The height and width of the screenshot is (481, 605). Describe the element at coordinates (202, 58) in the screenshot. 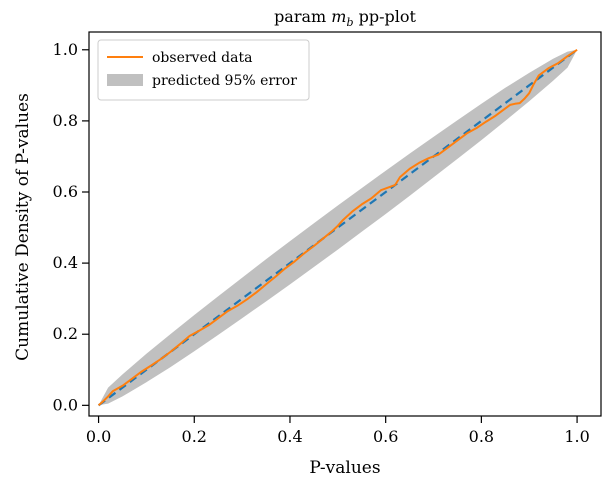

I see `legend-label-observed-data: observed data` at that location.